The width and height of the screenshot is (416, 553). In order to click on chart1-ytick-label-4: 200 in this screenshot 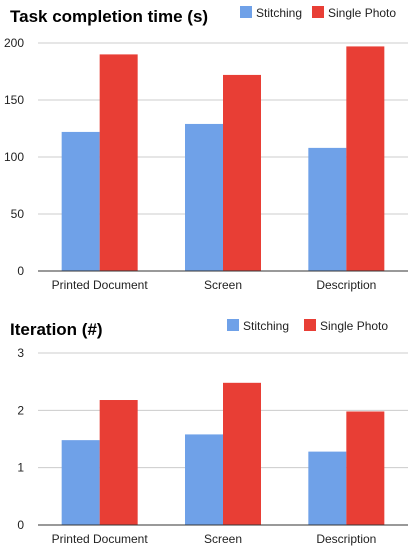, I will do `click(14, 43)`.